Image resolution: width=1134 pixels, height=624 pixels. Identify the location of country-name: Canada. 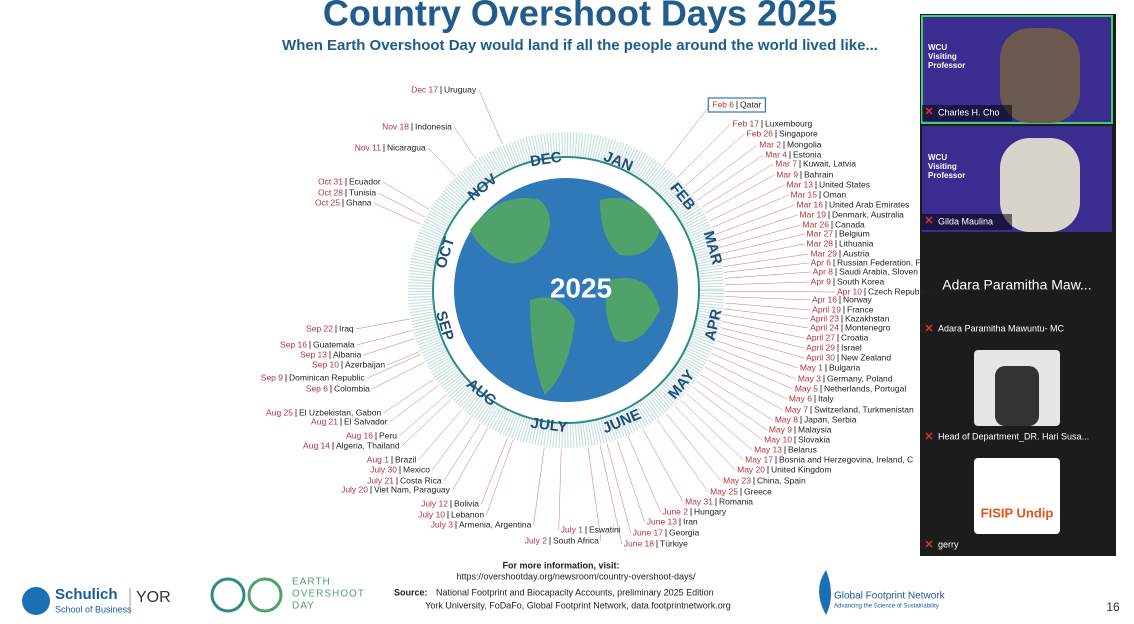
(850, 224).